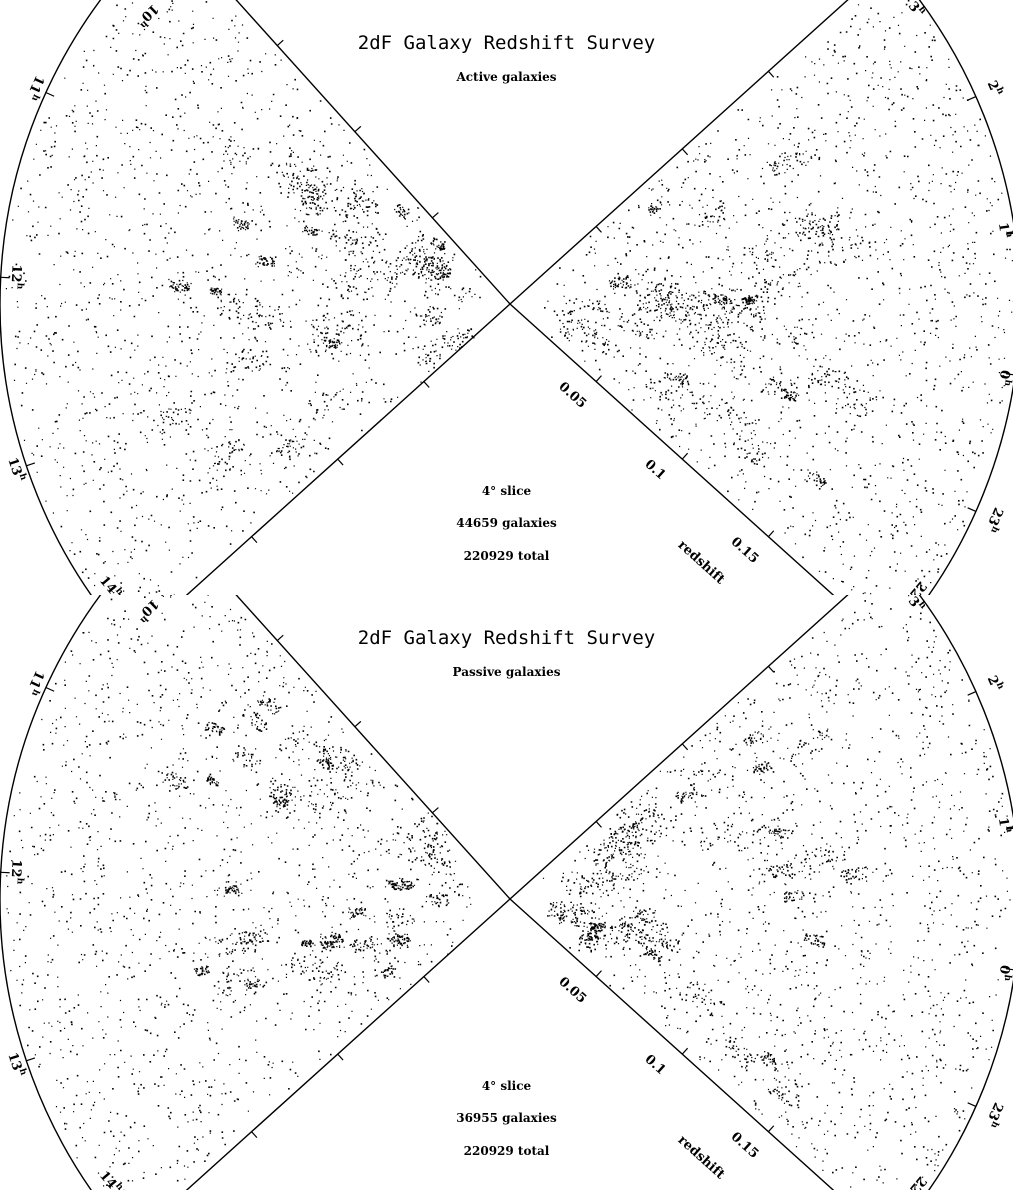 The width and height of the screenshot is (1013, 1190). I want to click on ra-tick-label: 14h, so click(110, 1178).